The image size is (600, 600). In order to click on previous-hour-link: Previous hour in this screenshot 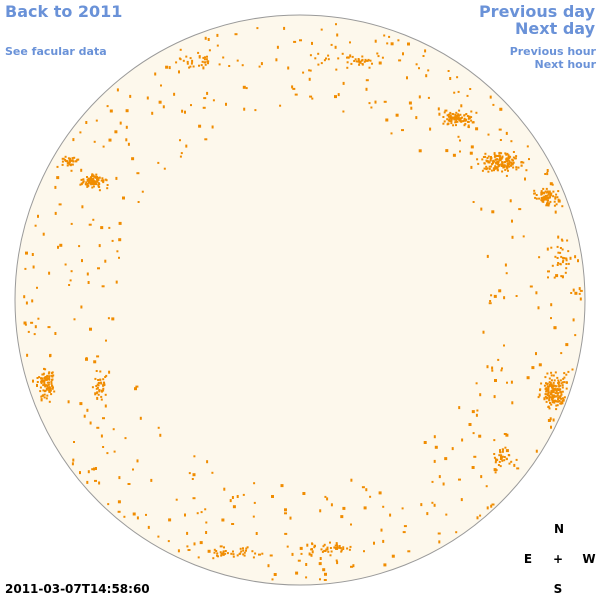, I will do `click(552, 51)`.